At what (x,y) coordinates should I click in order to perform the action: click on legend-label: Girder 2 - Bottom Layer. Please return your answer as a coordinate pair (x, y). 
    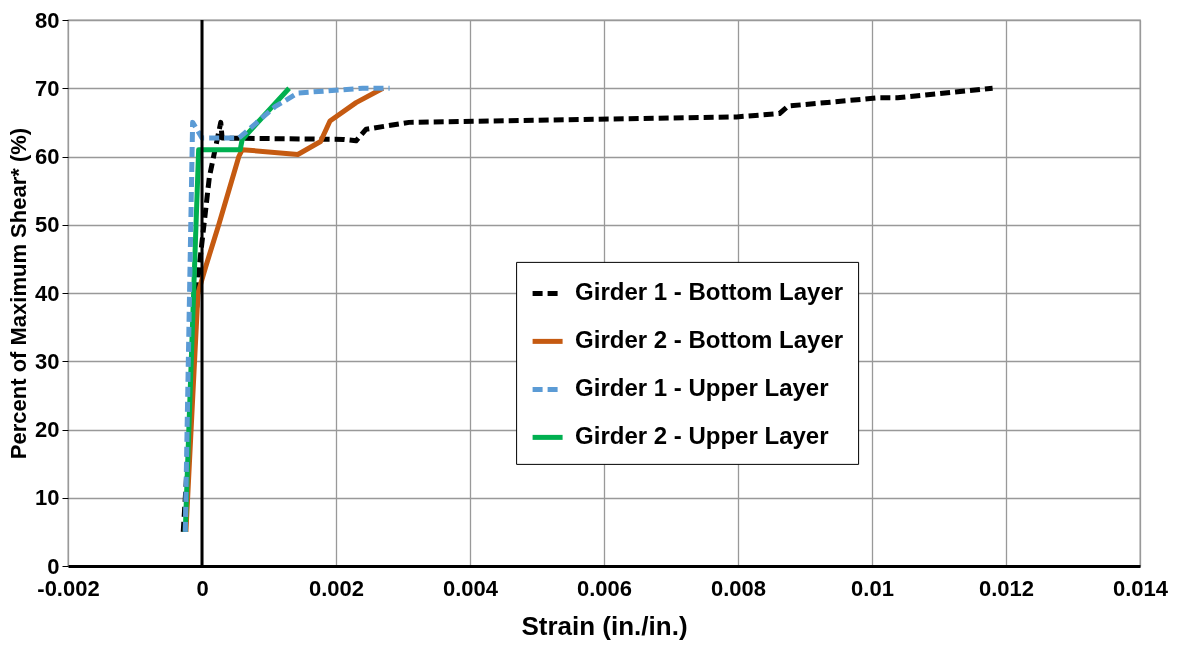
    Looking at the image, I should click on (709, 340).